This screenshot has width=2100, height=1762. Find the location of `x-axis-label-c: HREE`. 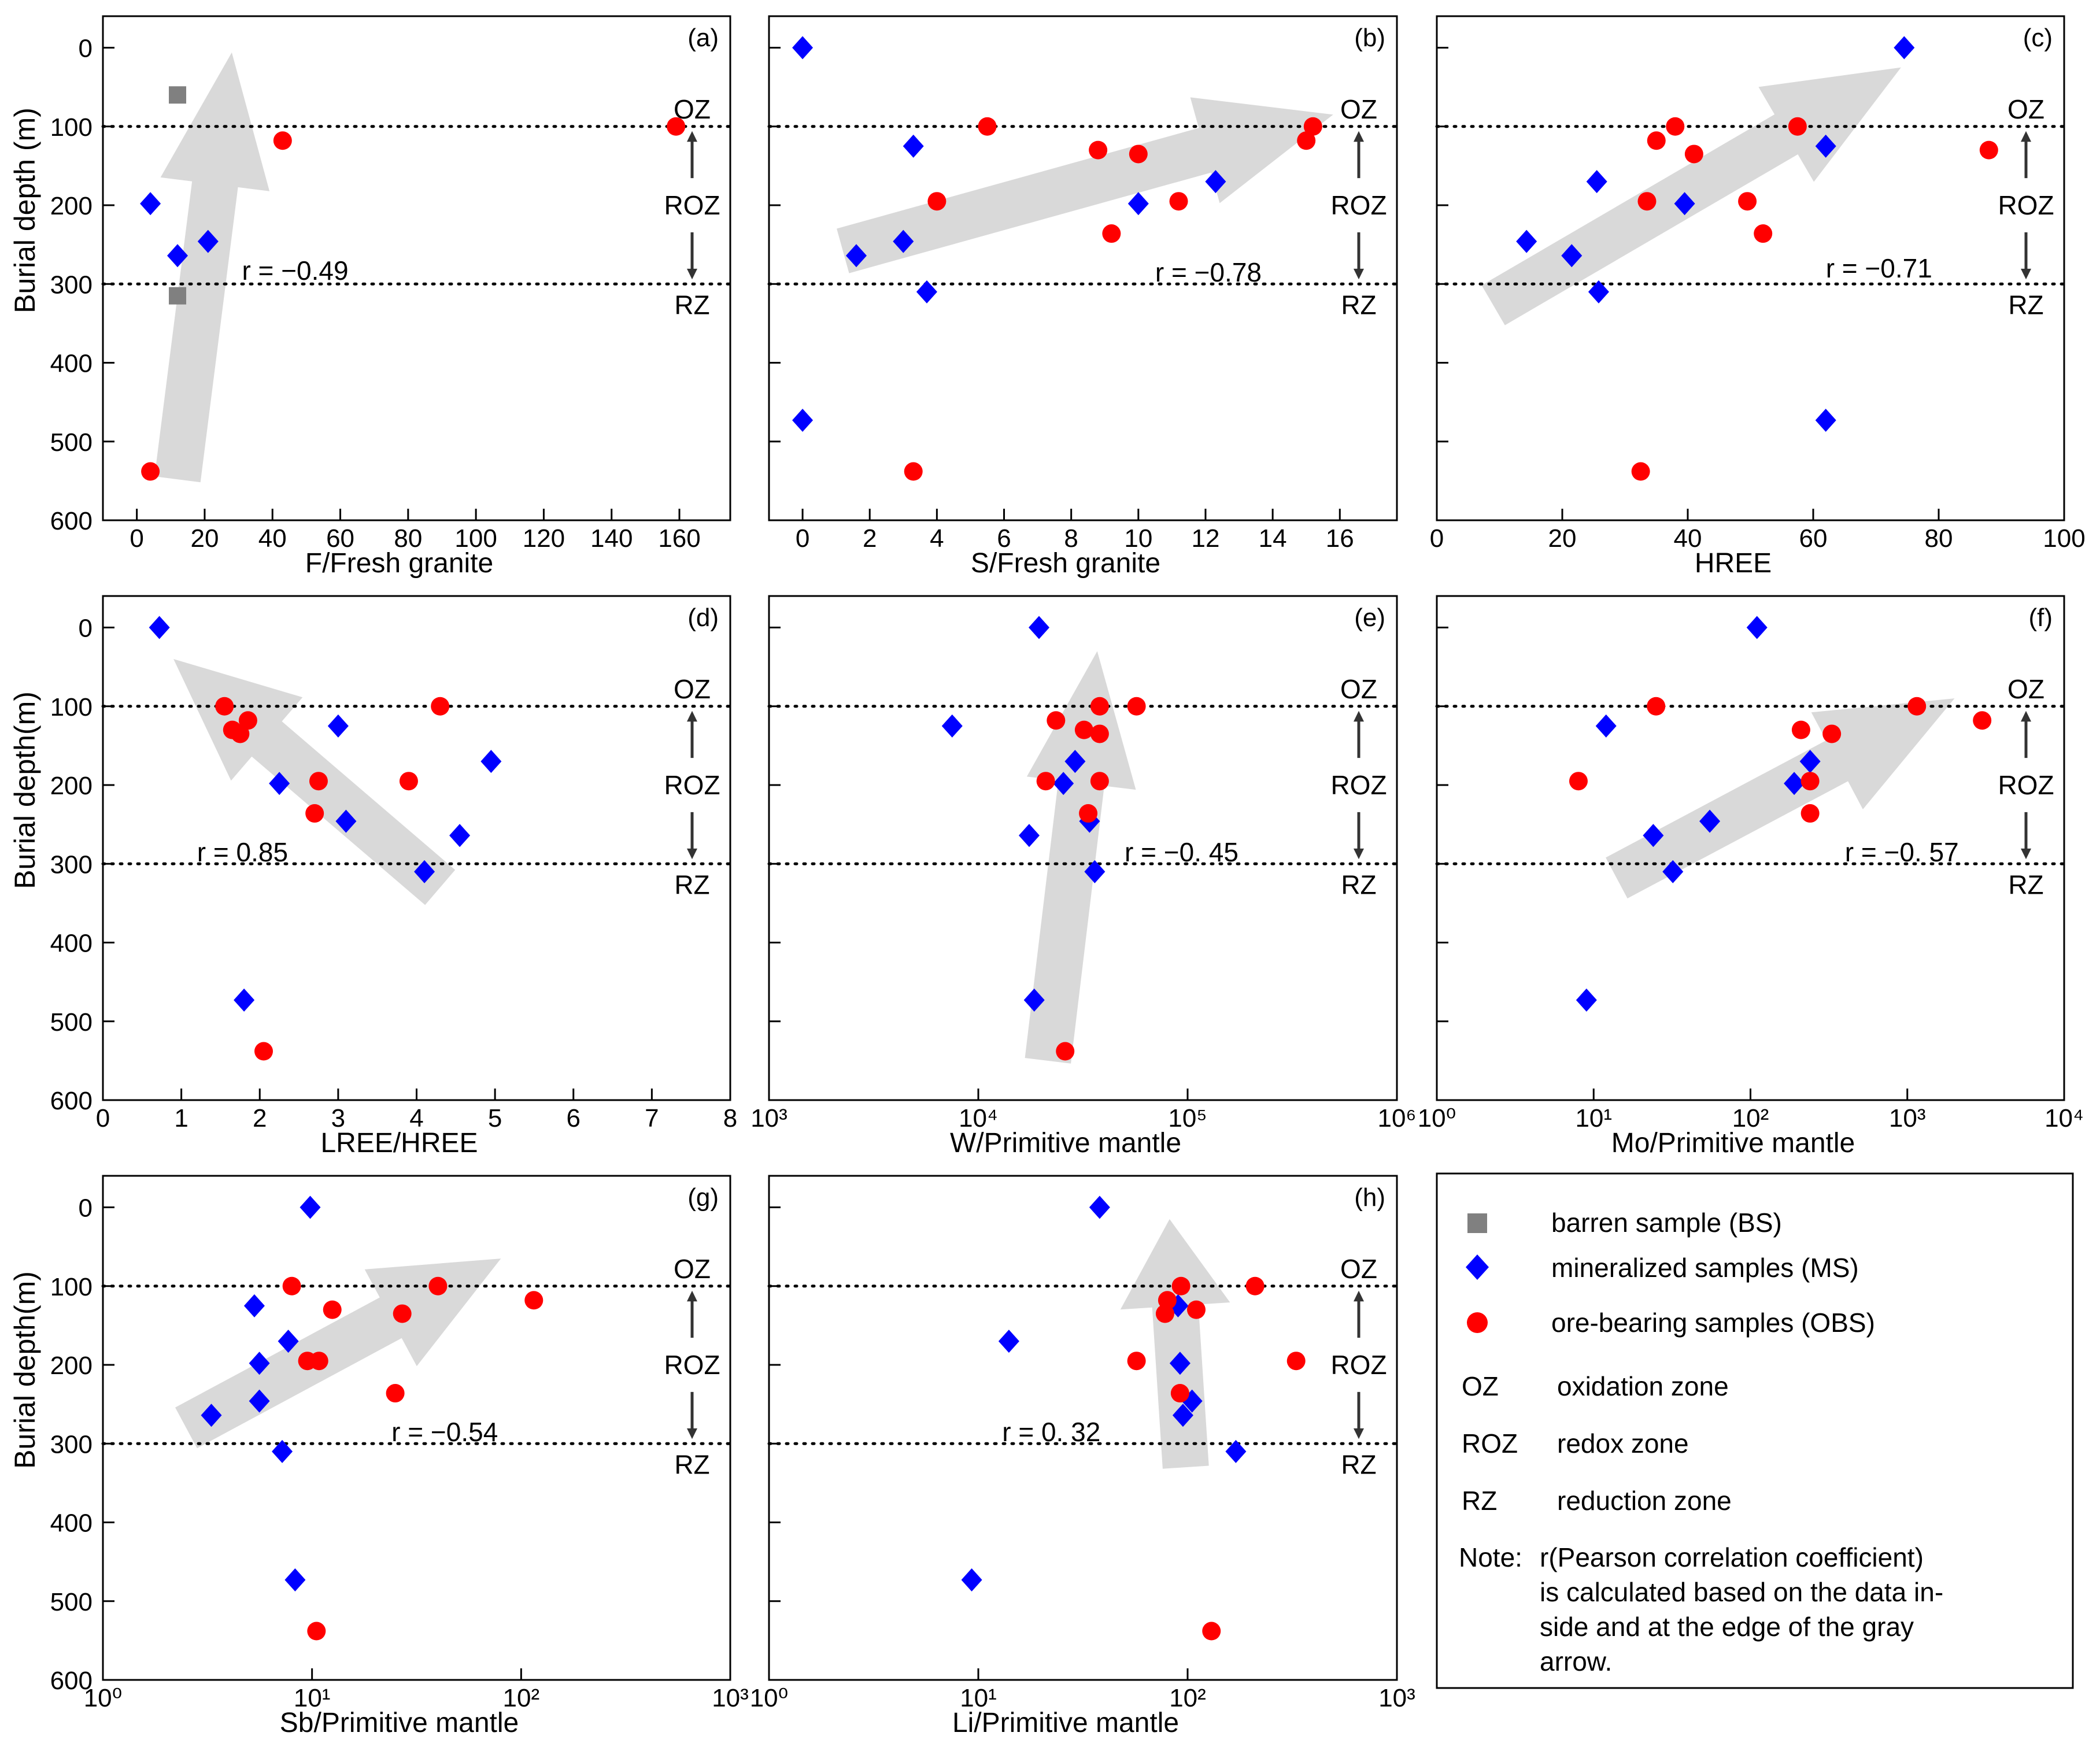

x-axis-label-c: HREE is located at coordinates (1733, 563).